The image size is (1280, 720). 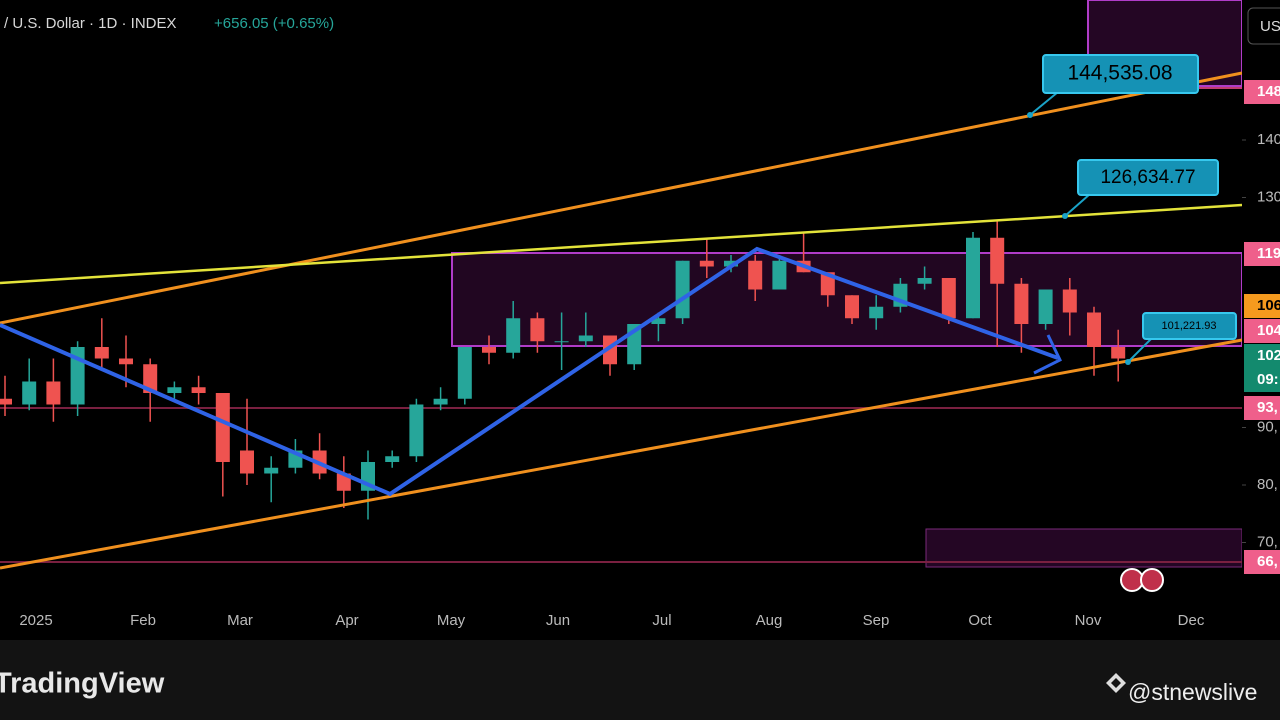 What do you see at coordinates (1268, 196) in the screenshot?
I see `y-tick-label: 130` at bounding box center [1268, 196].